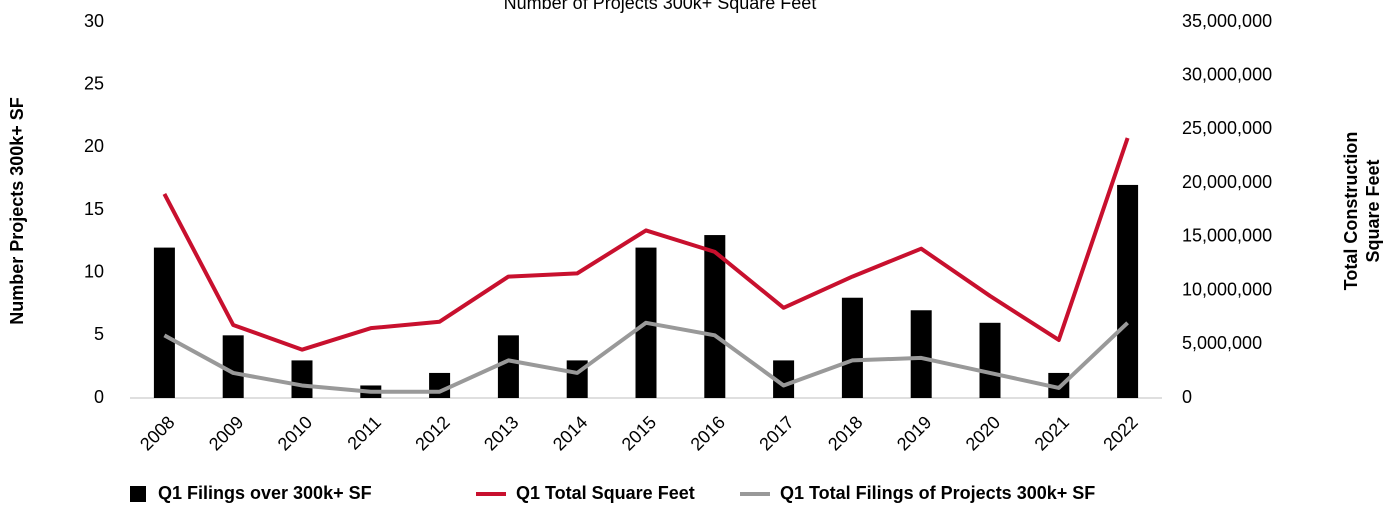 The width and height of the screenshot is (1400, 506). Describe the element at coordinates (1227, 74) in the screenshot. I see `y2-tick-label: 30,000,000` at that location.